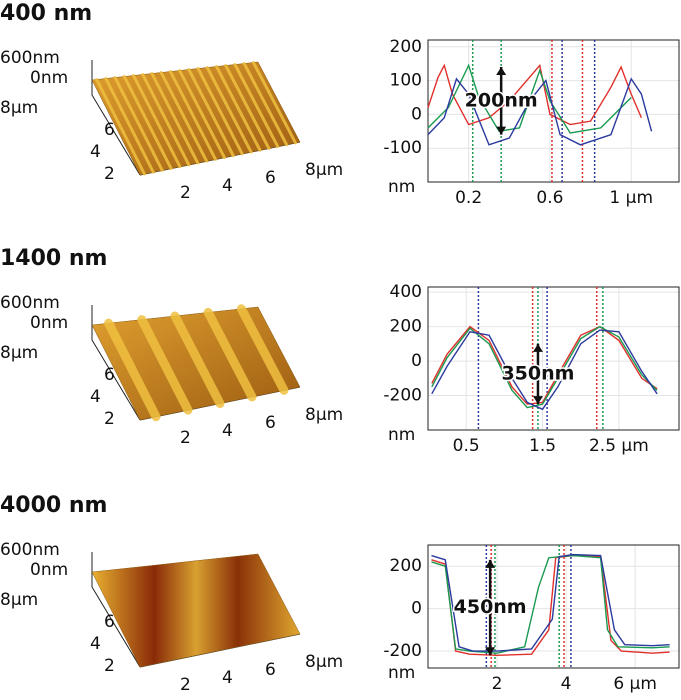 The image size is (681, 700). What do you see at coordinates (406, 81) in the screenshot?
I see `y-tick-label: 100` at bounding box center [406, 81].